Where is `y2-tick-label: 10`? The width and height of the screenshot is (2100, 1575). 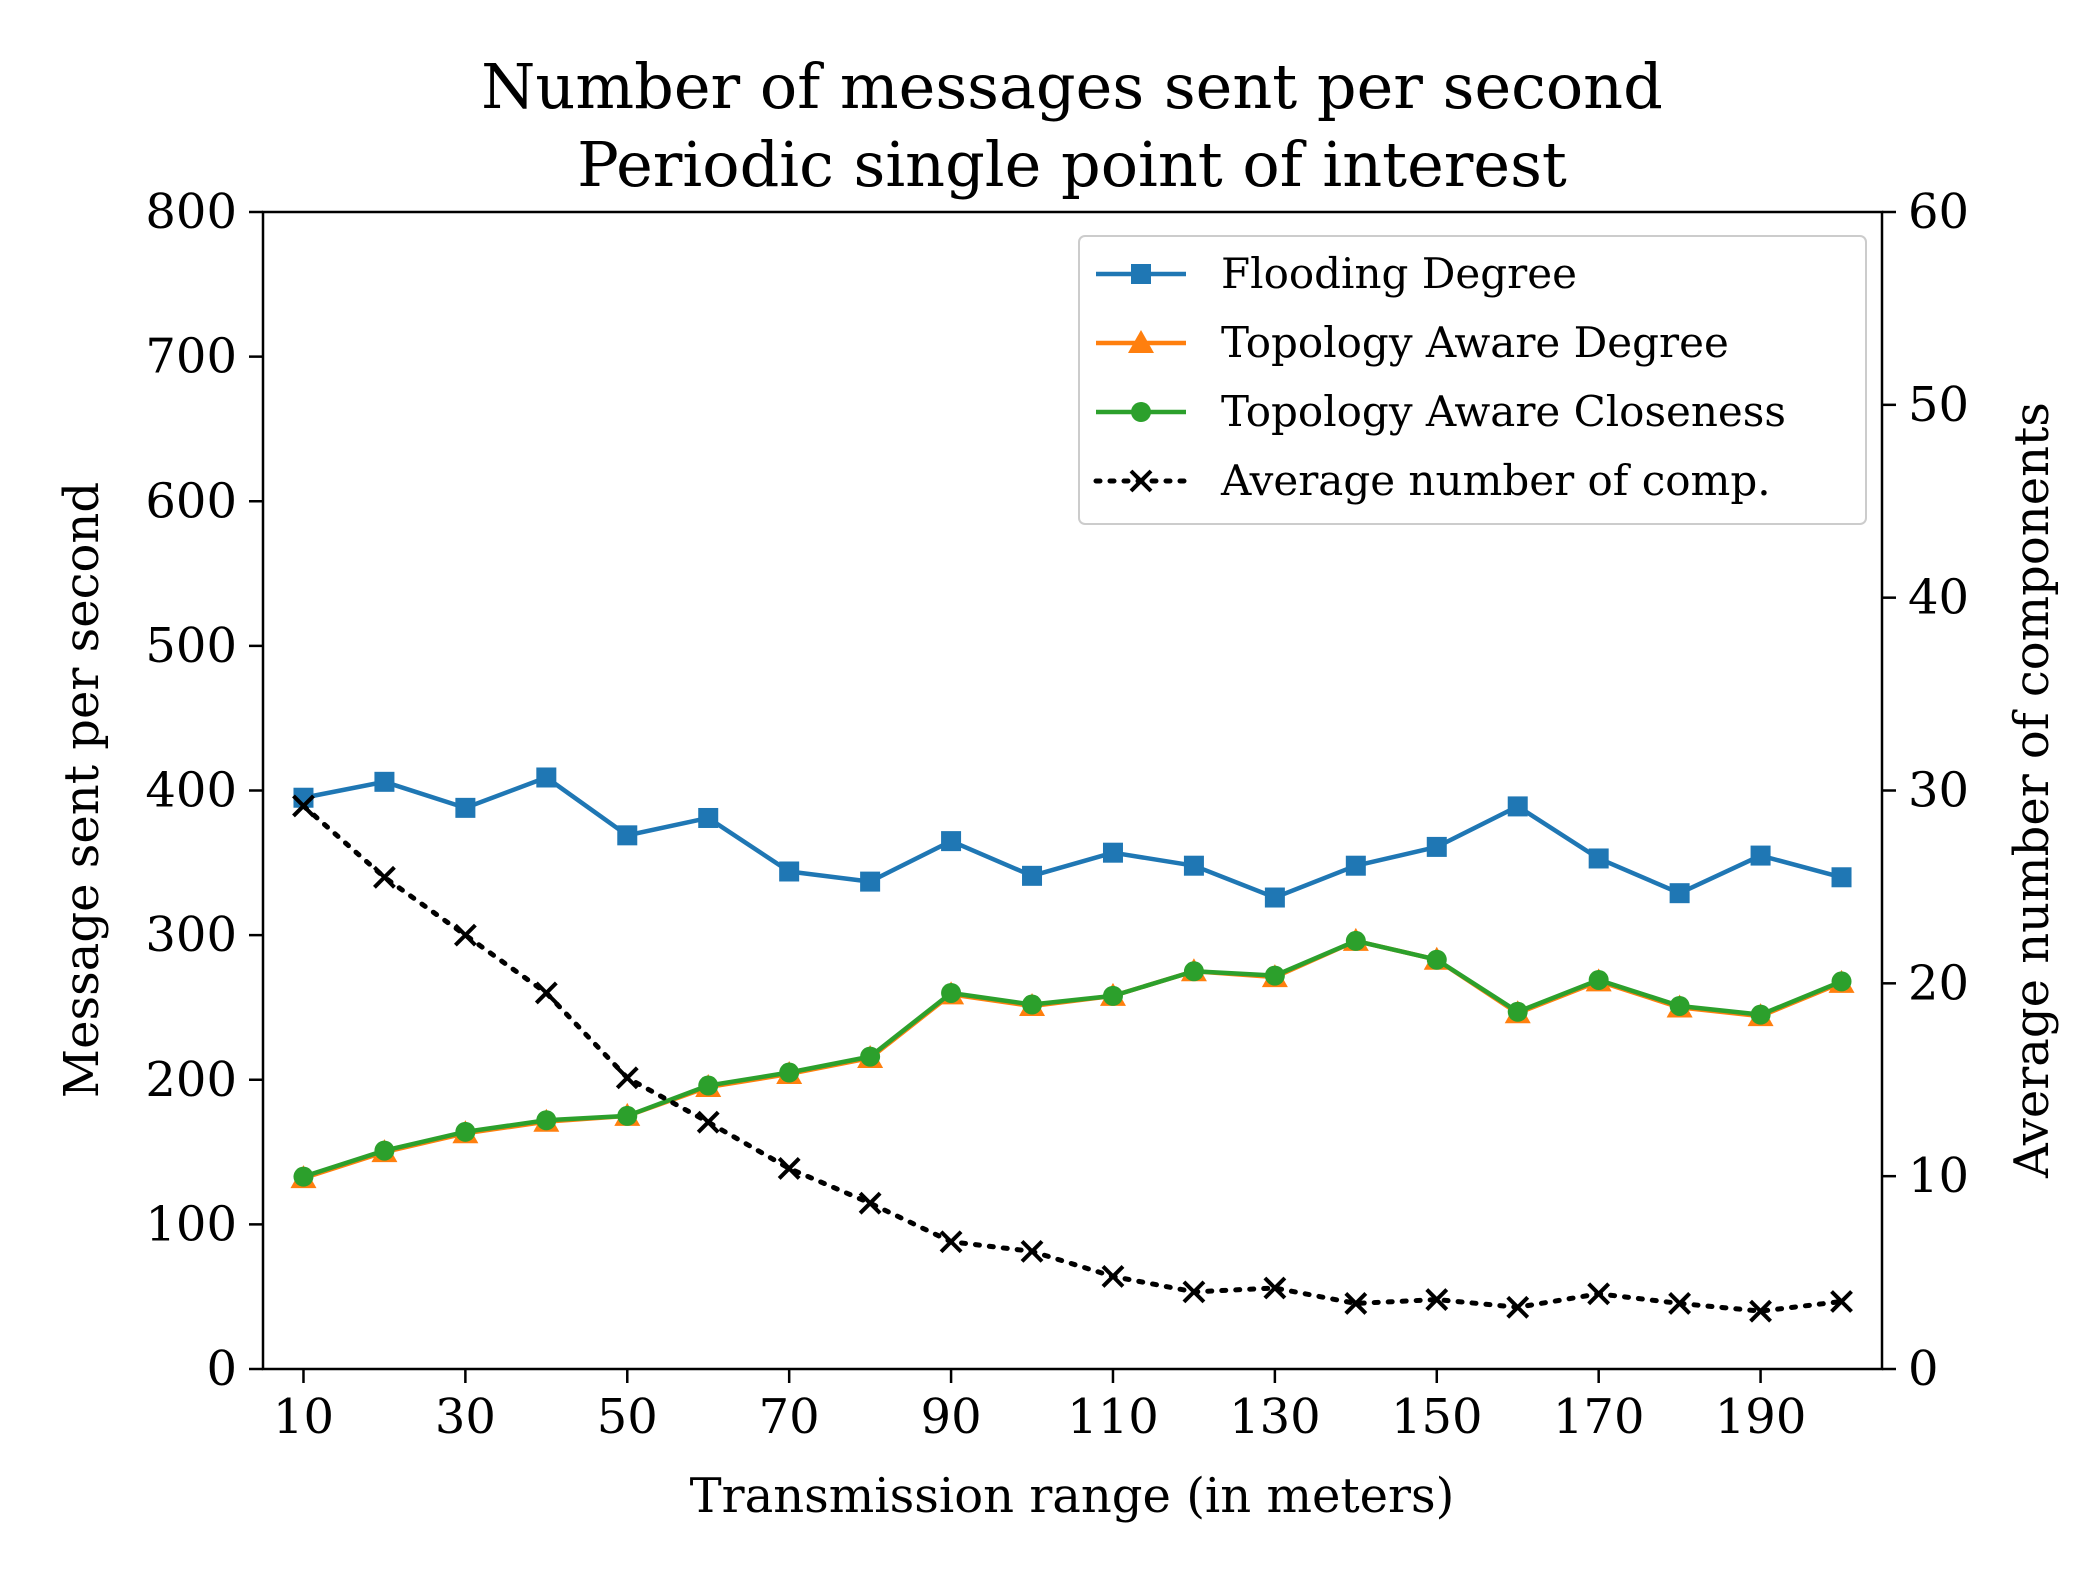
y2-tick-label: 10 is located at coordinates (1938, 1176).